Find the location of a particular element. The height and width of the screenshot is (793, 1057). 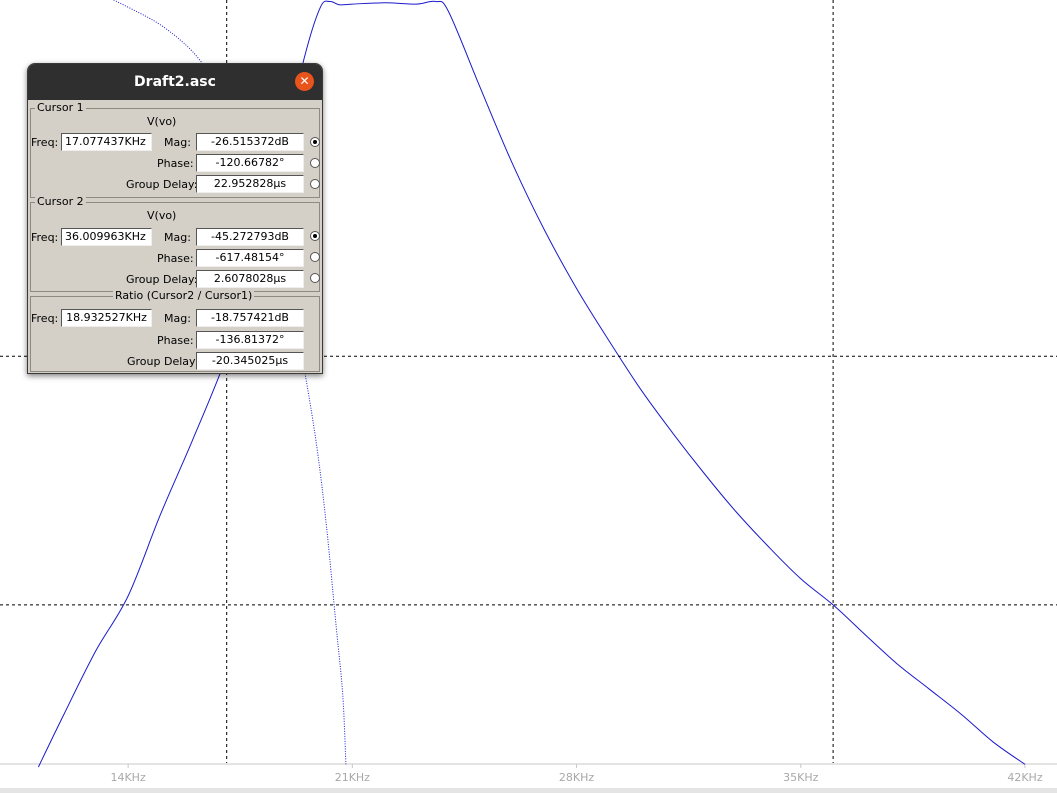

close-icon: ✕ is located at coordinates (304, 81).